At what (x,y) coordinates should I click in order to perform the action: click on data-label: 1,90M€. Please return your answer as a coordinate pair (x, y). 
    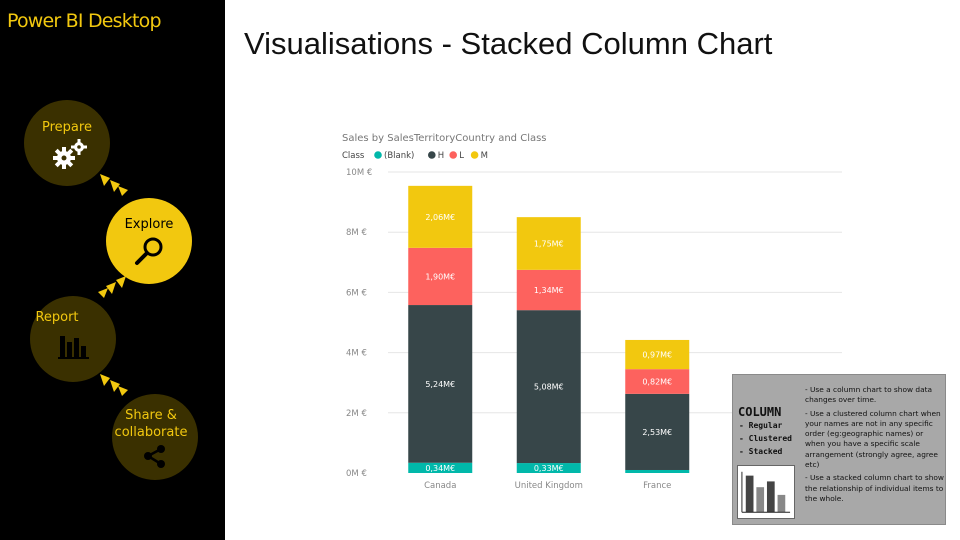
    Looking at the image, I should click on (440, 276).